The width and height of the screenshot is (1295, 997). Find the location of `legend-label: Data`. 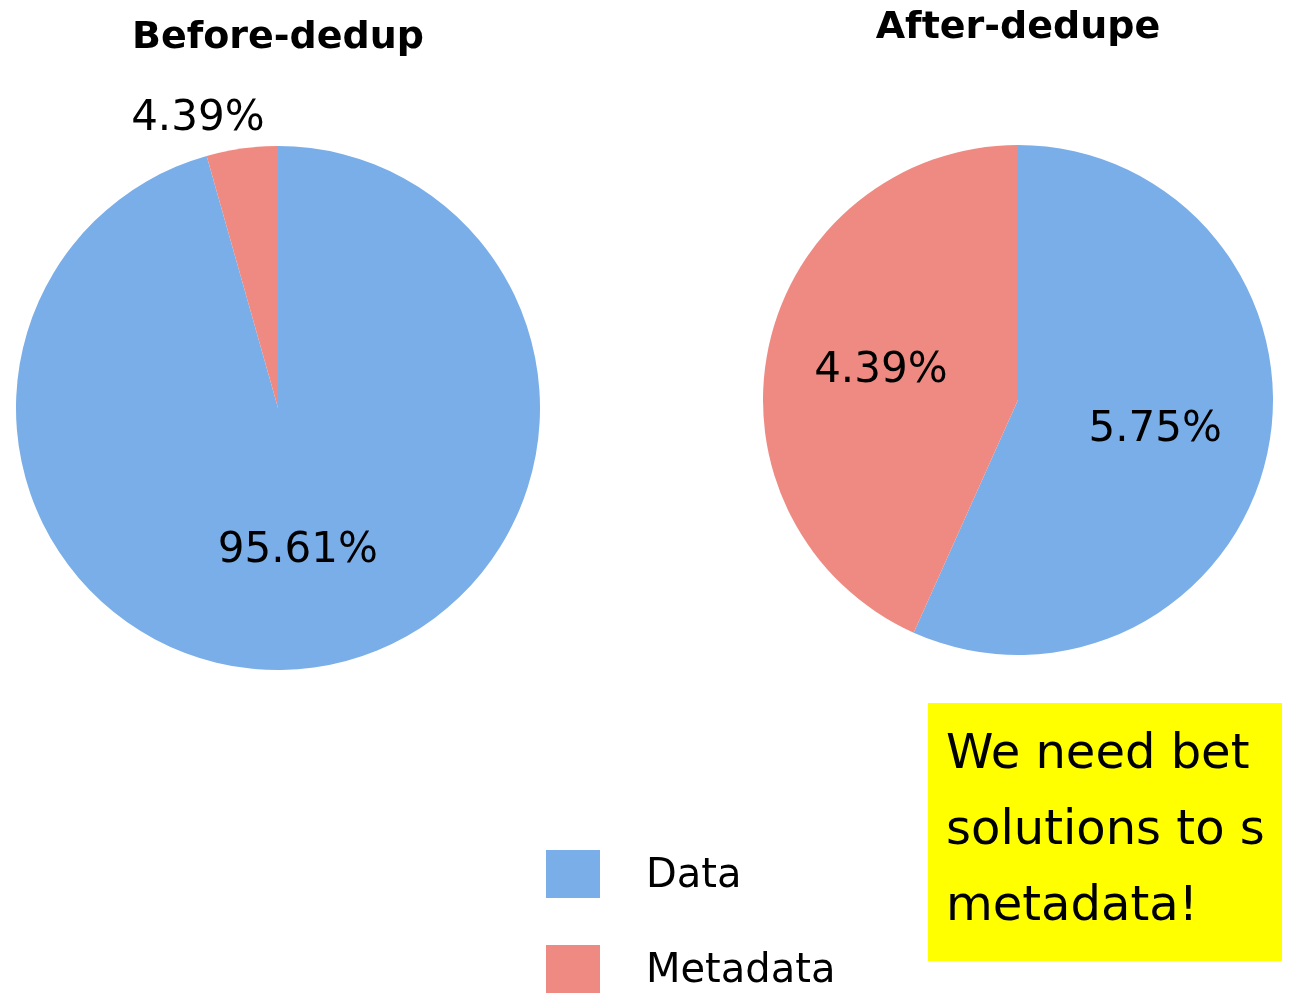

legend-label: Data is located at coordinates (694, 873).